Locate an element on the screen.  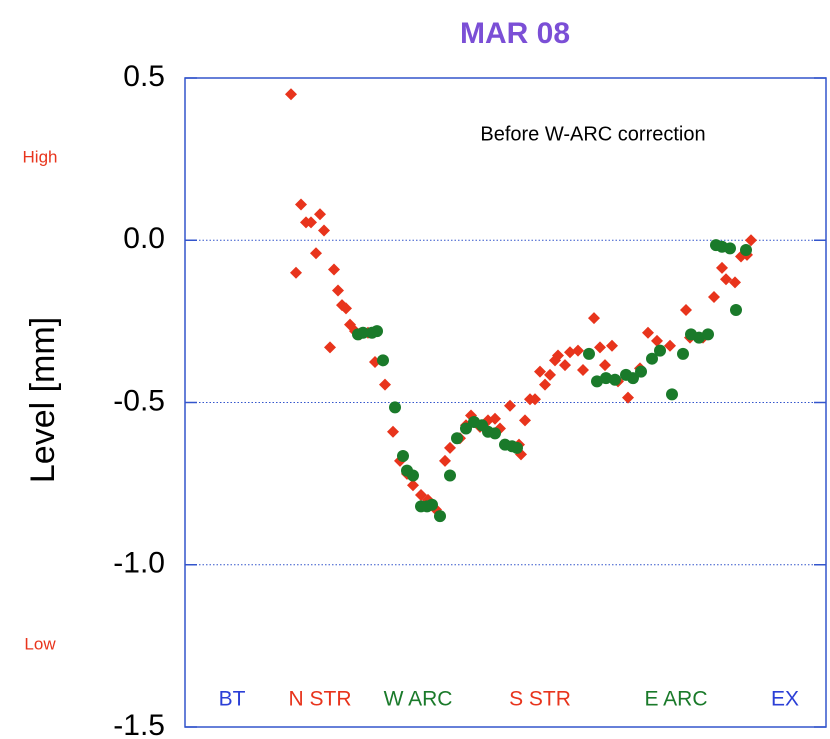
region-label: S STR is located at coordinates (540, 699).